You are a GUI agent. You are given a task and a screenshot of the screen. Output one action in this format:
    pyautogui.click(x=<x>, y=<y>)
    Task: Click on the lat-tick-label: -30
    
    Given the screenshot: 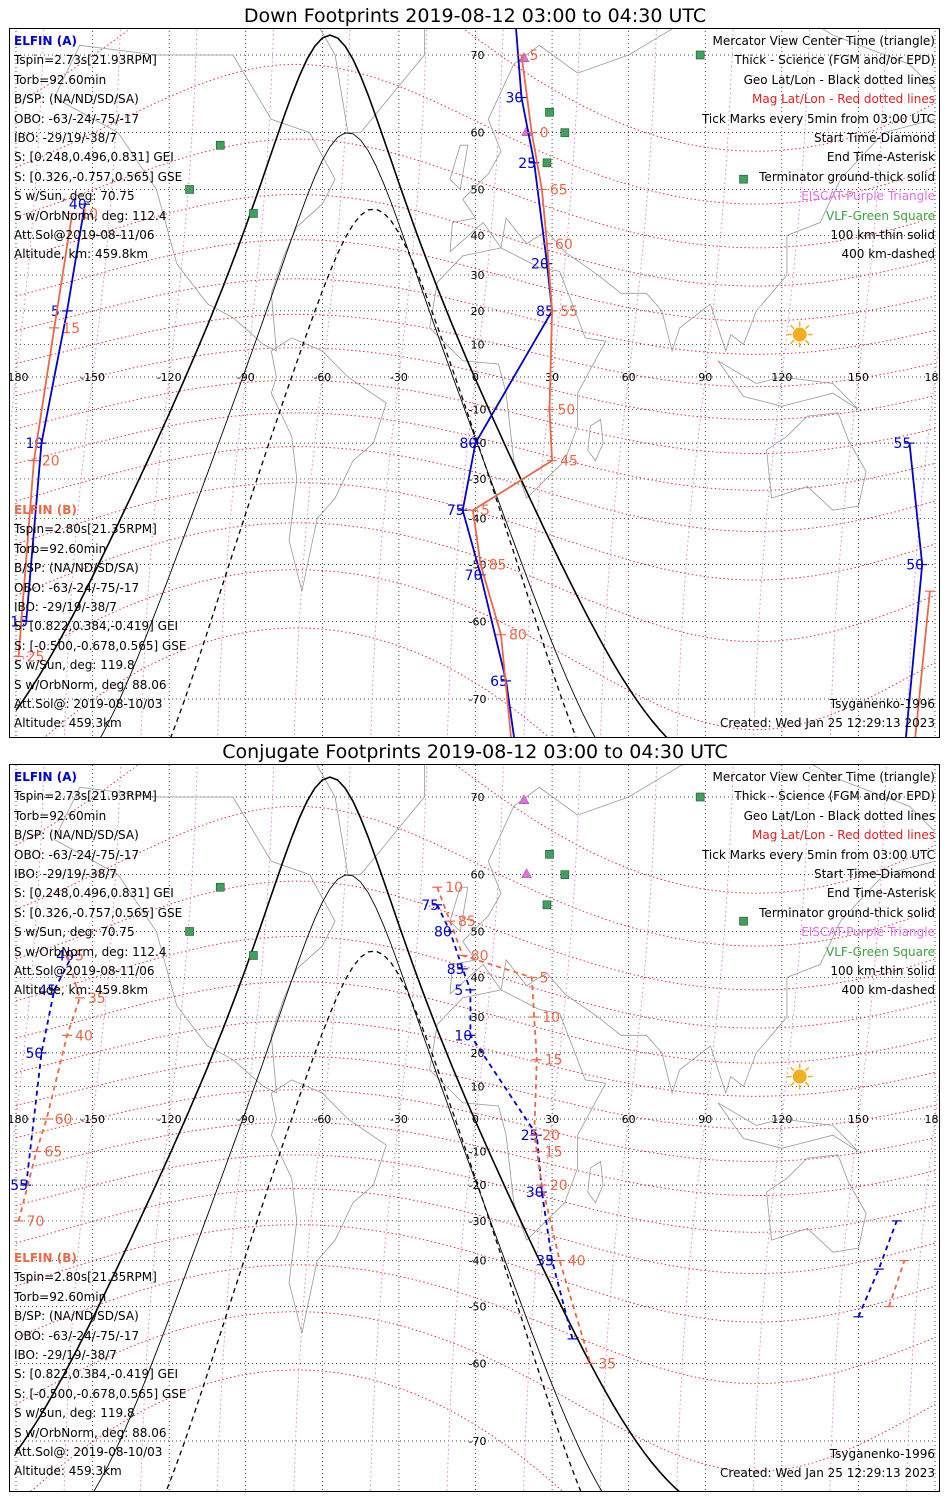 What is the action you would take?
    pyautogui.click(x=478, y=1221)
    